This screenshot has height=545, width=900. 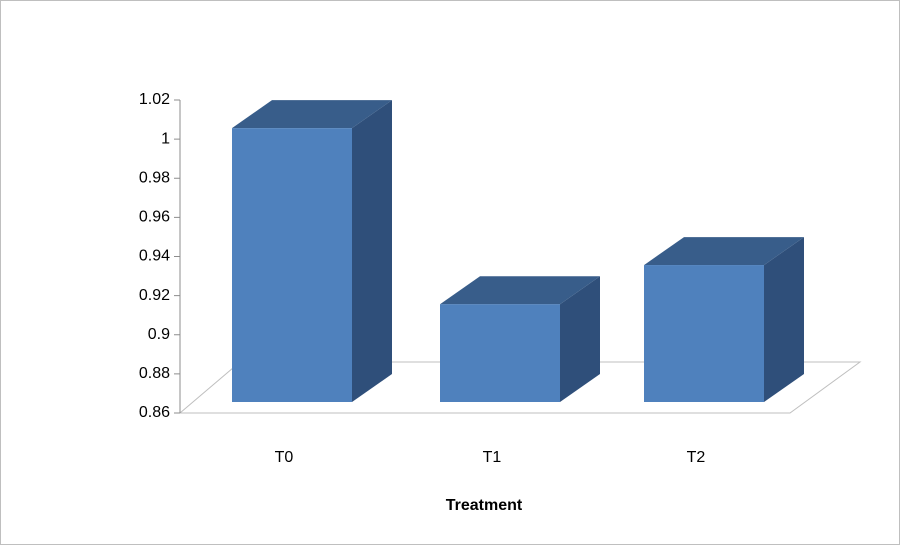 I want to click on y-tick-label: 0.88, so click(x=154, y=373).